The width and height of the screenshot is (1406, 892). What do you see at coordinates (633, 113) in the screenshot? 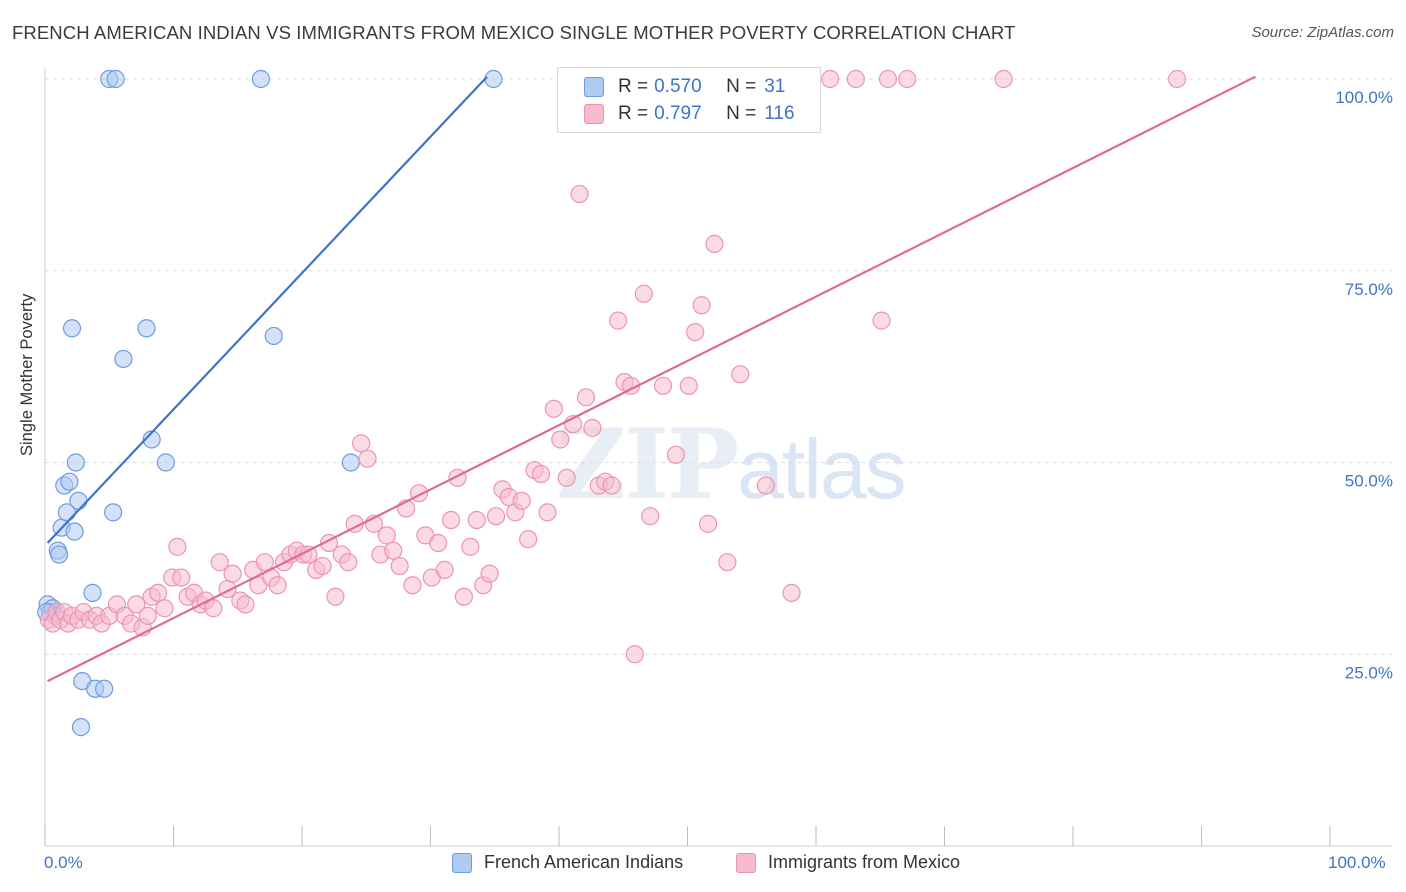
I see `legend-r-label: R =` at bounding box center [633, 113].